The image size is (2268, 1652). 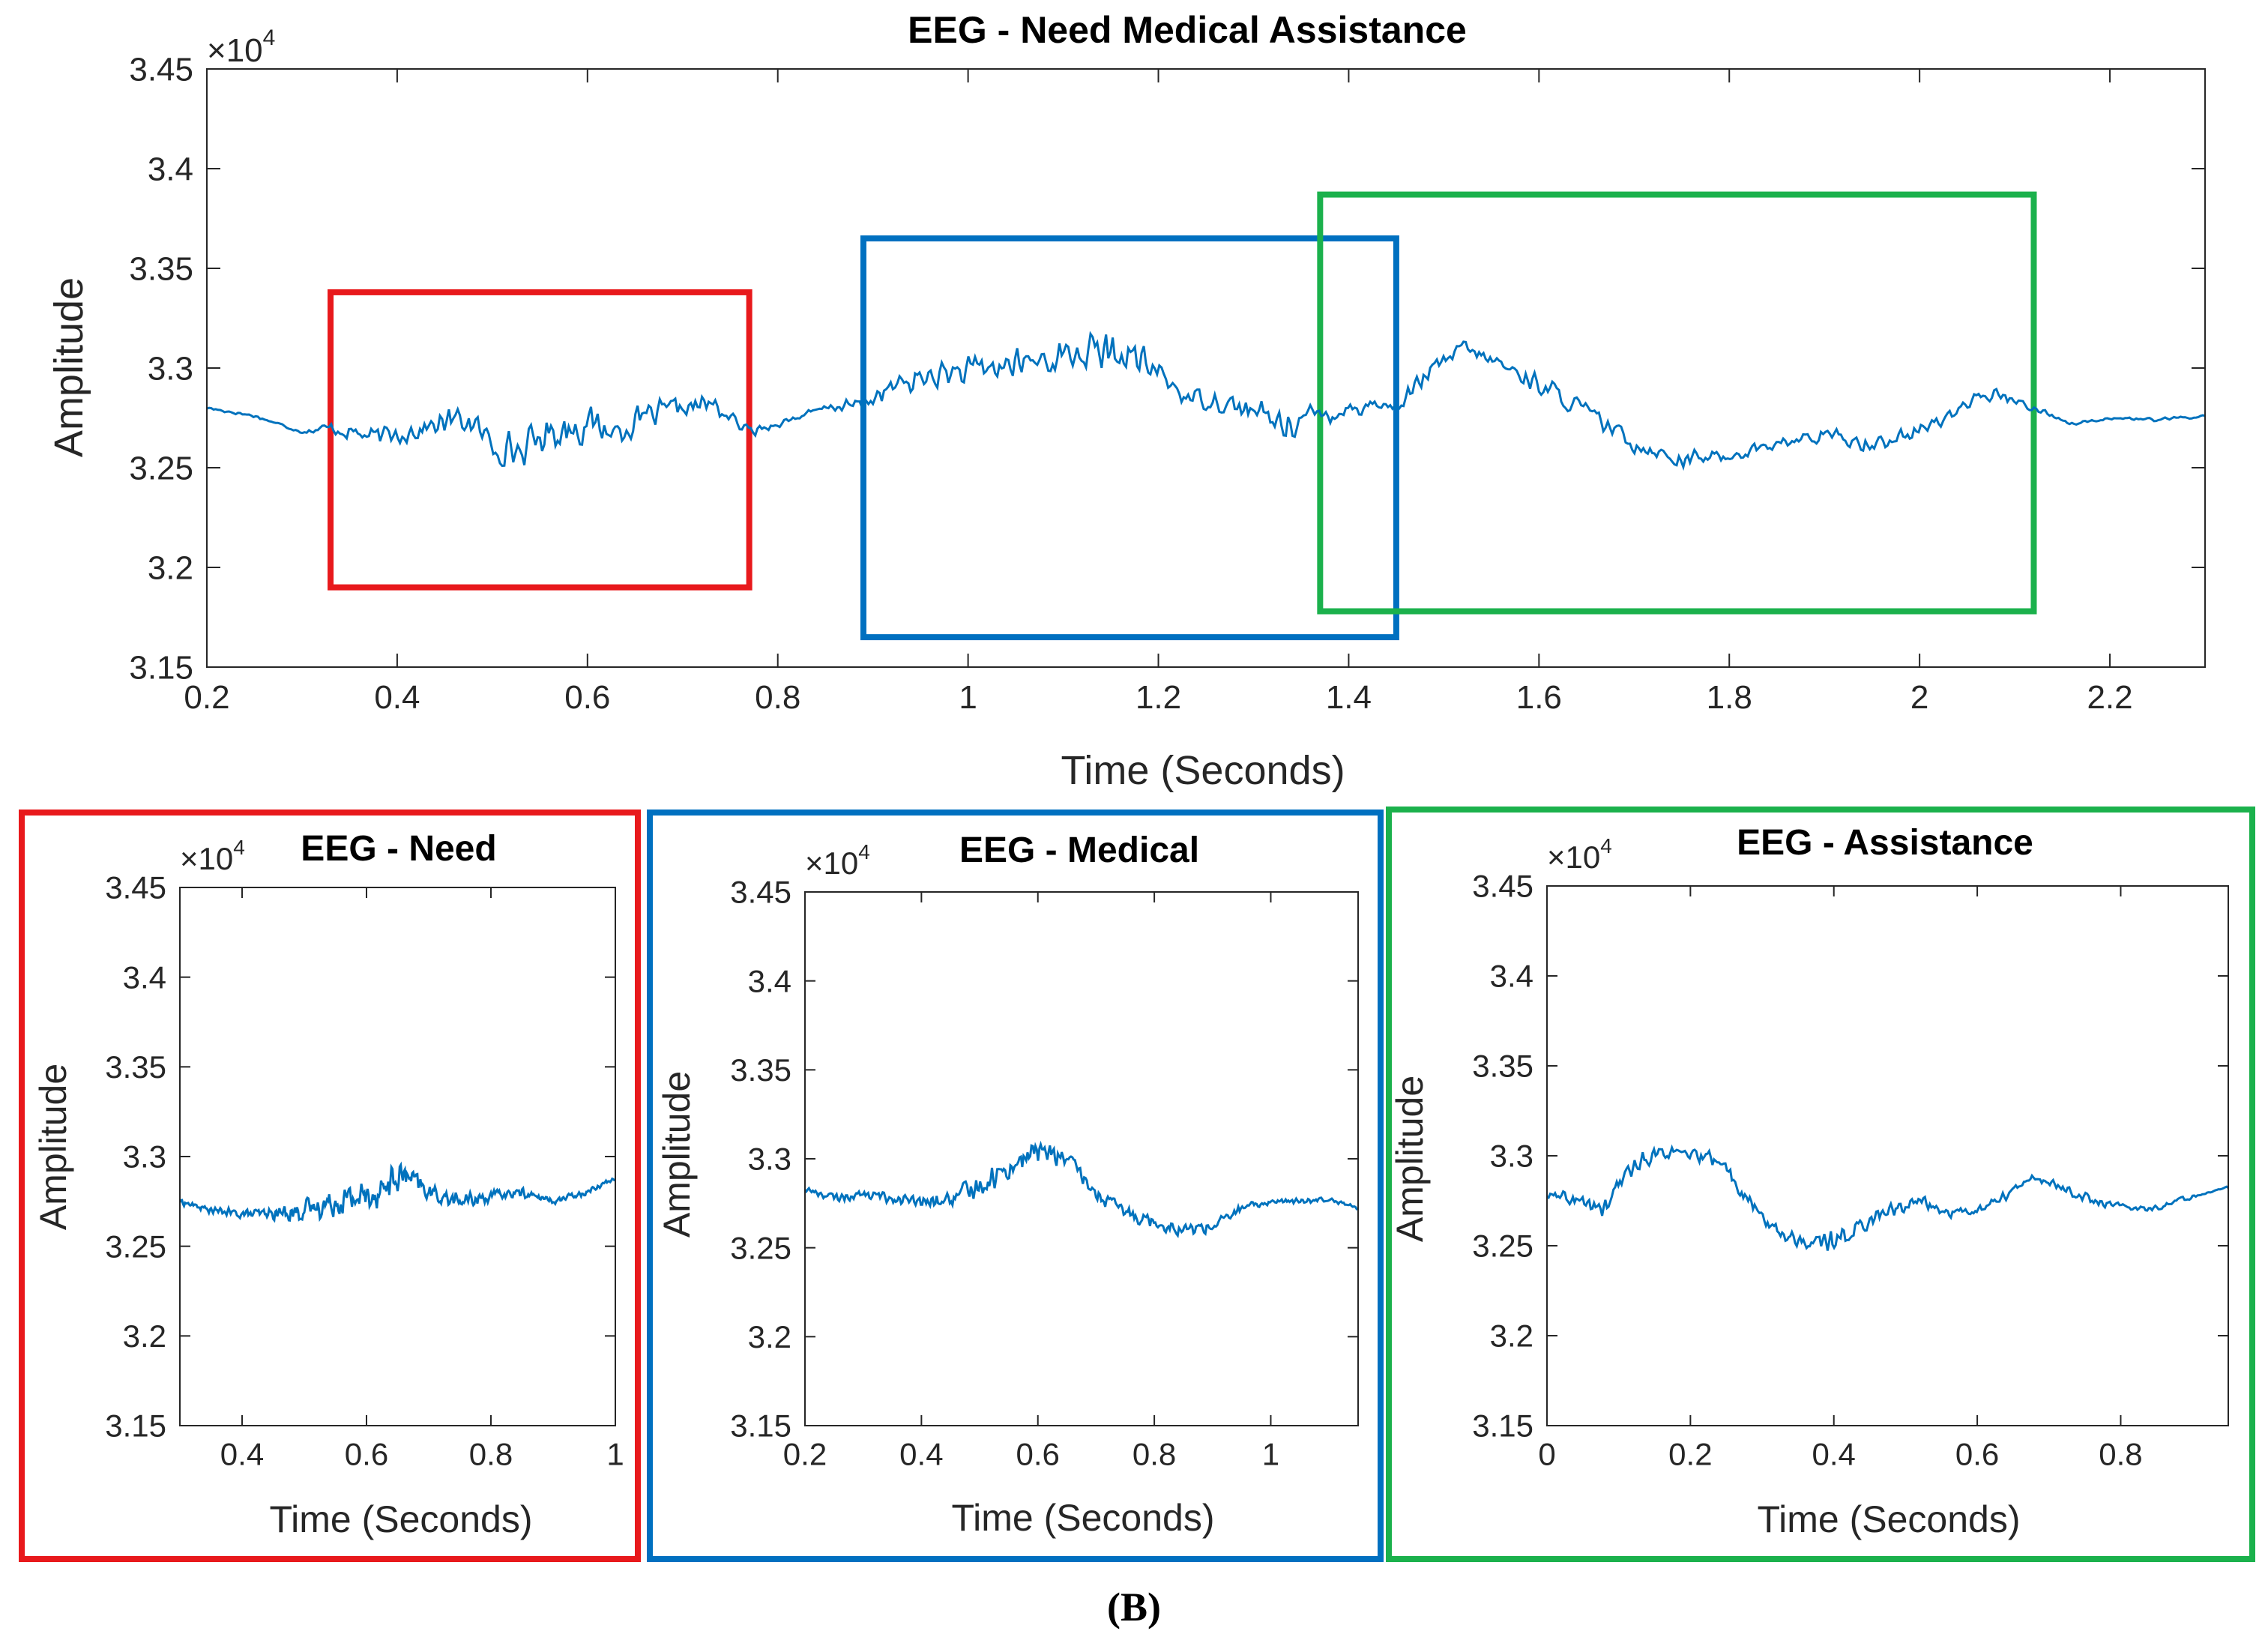 What do you see at coordinates (135, 1246) in the screenshot?
I see `need-y-tick-label: 3.25` at bounding box center [135, 1246].